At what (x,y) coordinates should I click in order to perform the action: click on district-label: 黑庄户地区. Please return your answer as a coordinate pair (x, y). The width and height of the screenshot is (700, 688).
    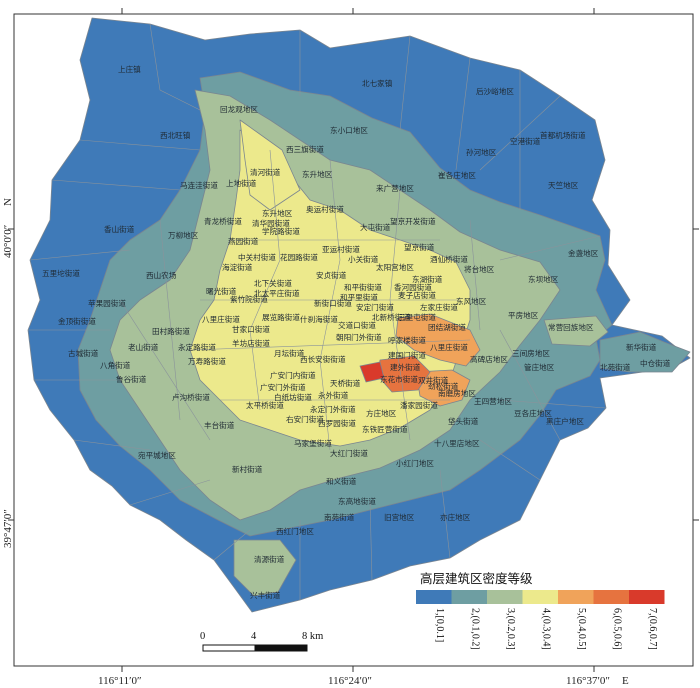
    Looking at the image, I should click on (565, 421).